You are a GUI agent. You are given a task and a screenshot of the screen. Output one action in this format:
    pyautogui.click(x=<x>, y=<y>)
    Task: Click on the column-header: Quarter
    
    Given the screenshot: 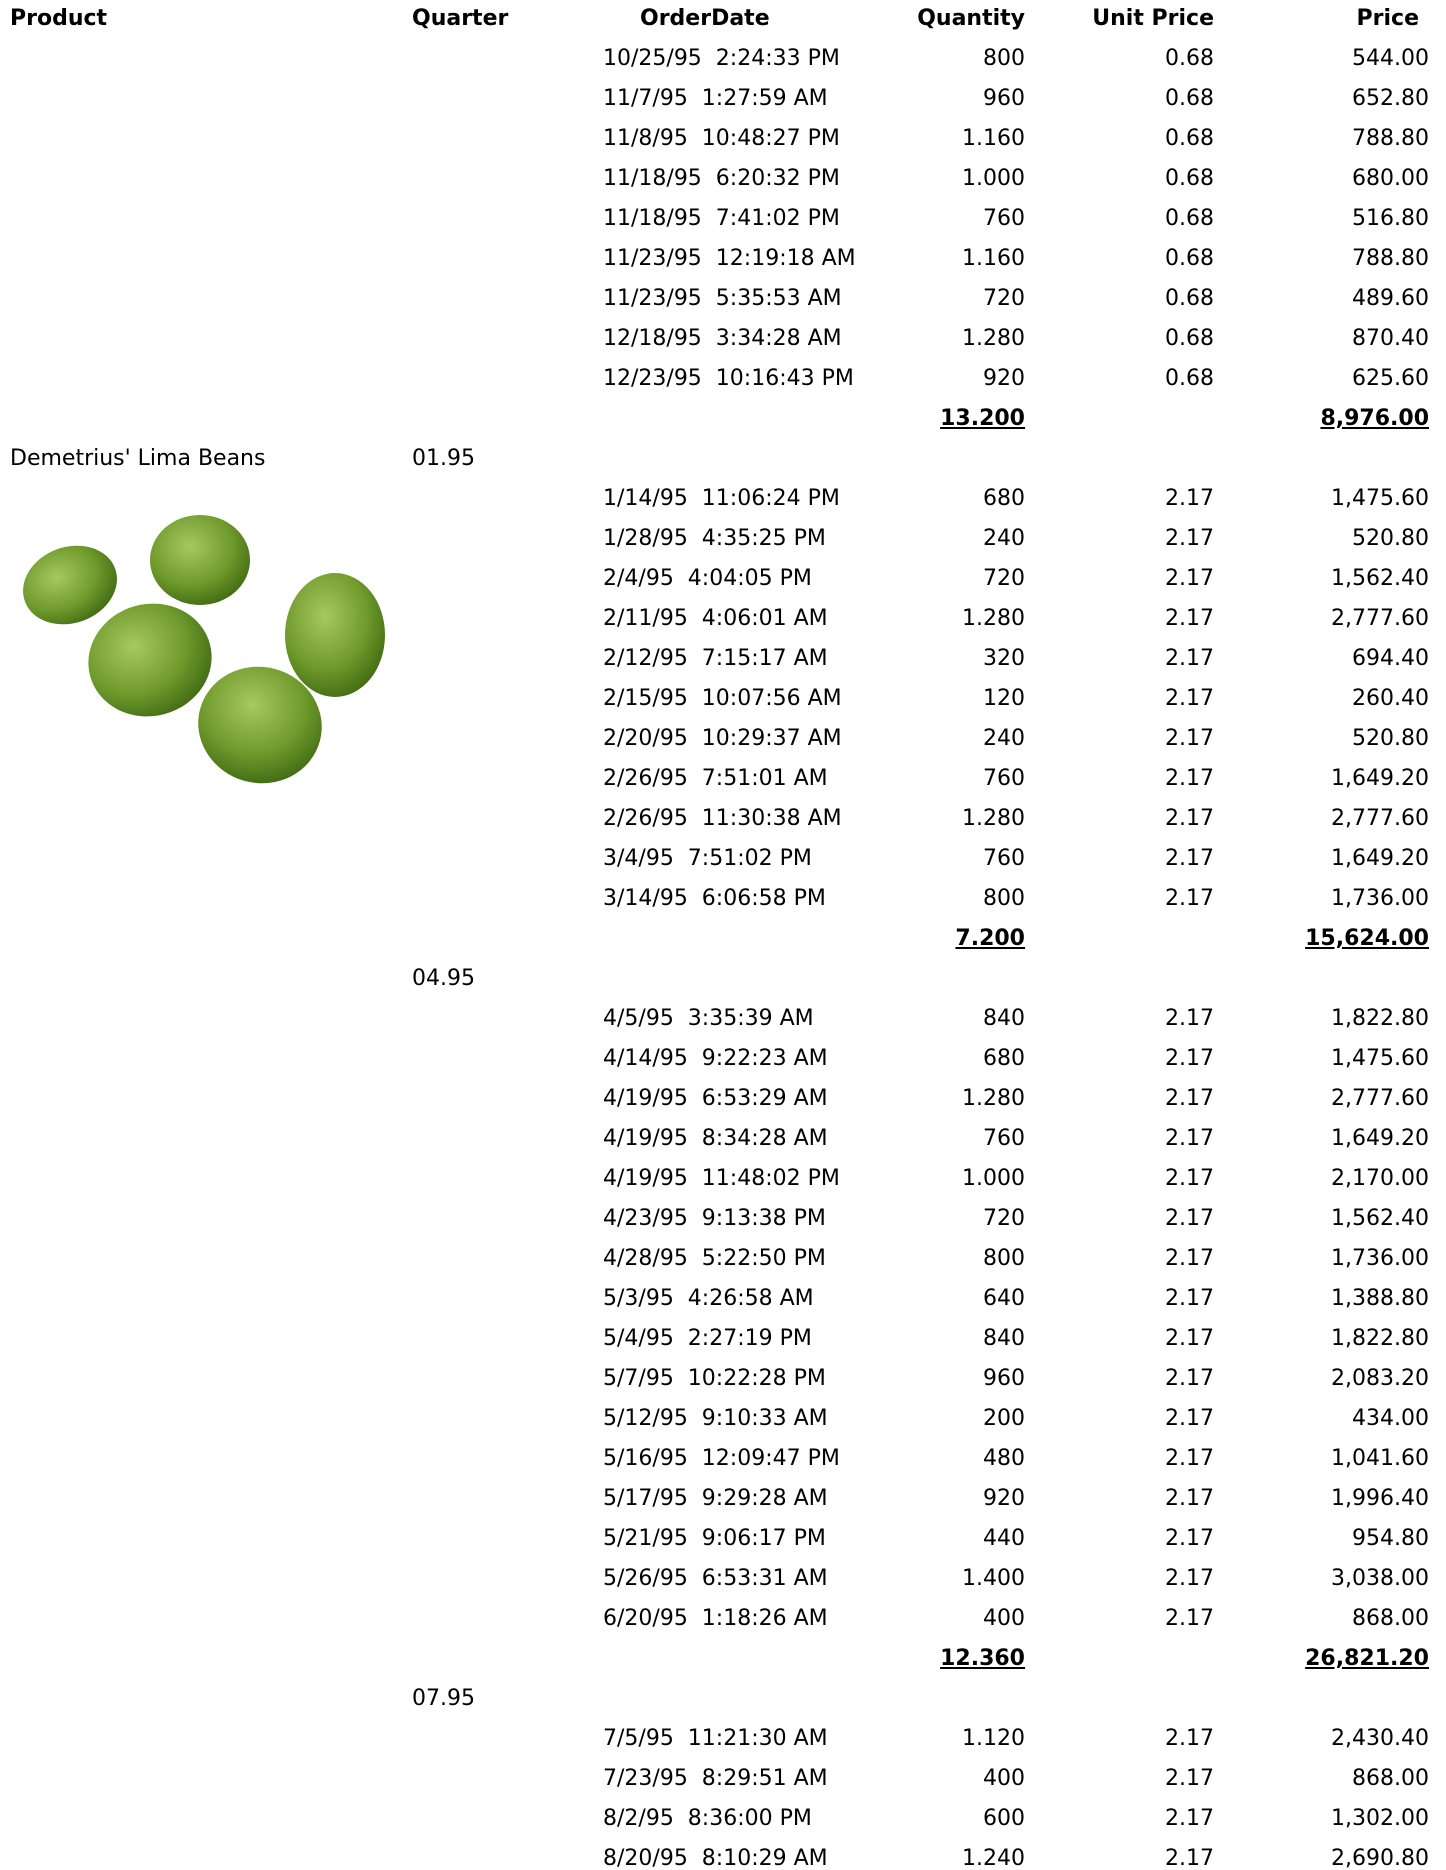 What is the action you would take?
    pyautogui.click(x=460, y=18)
    